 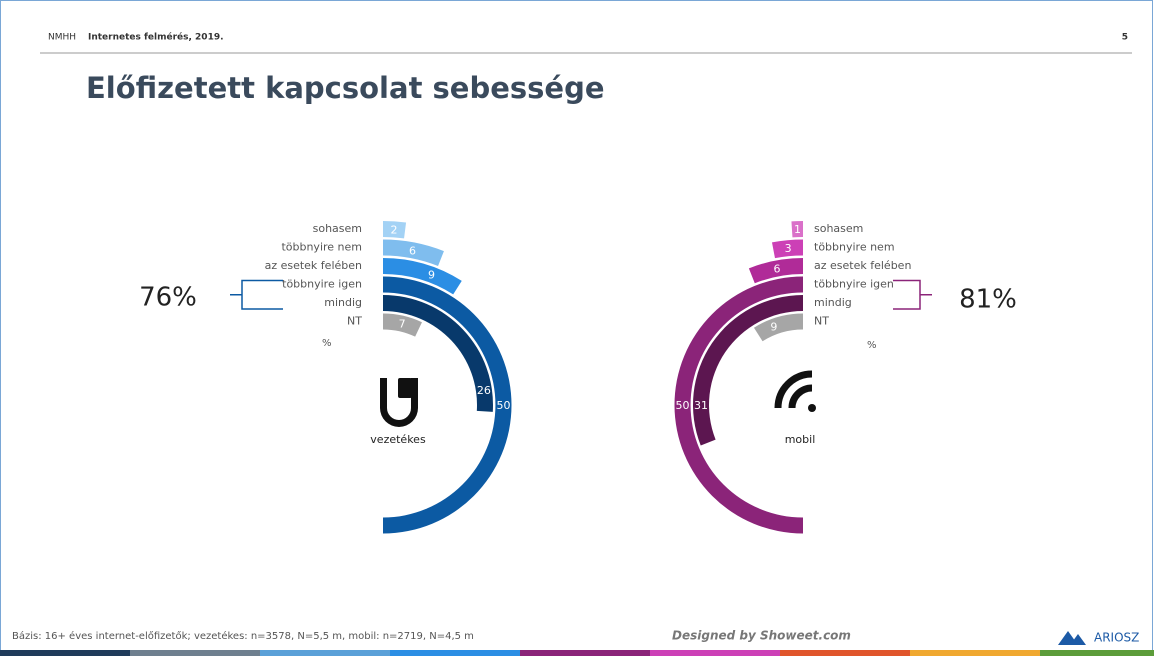 What do you see at coordinates (1125, 38) in the screenshot?
I see `page-number: 5` at bounding box center [1125, 38].